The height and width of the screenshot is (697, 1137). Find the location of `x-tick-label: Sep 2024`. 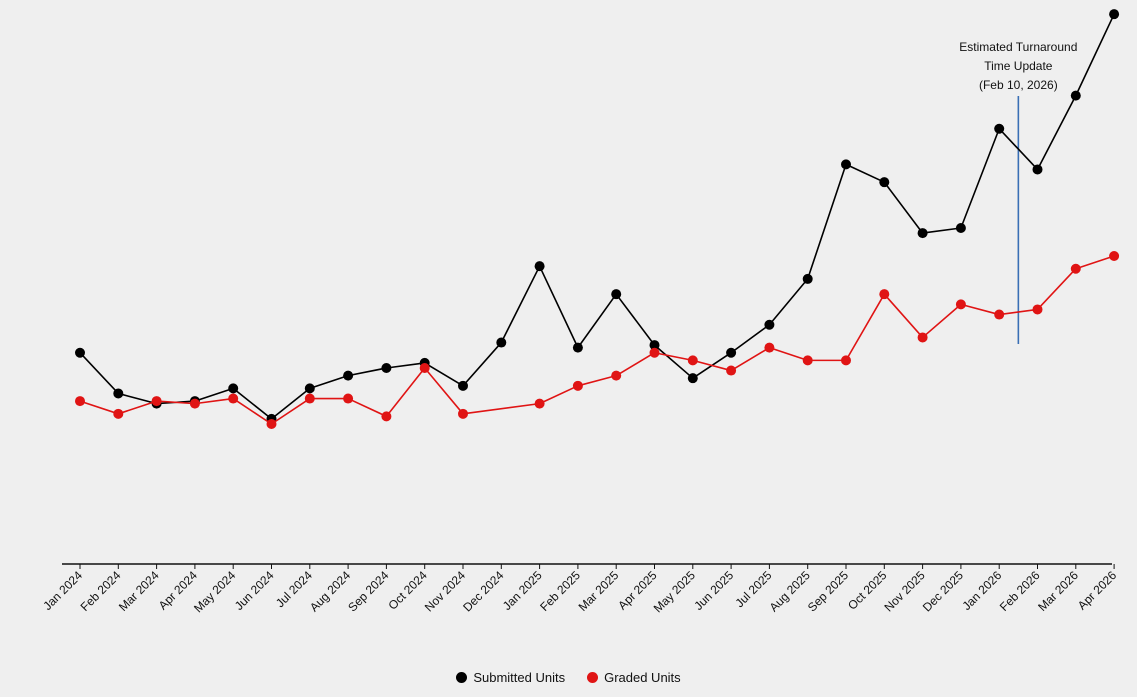

x-tick-label: Sep 2024 is located at coordinates (368, 591).